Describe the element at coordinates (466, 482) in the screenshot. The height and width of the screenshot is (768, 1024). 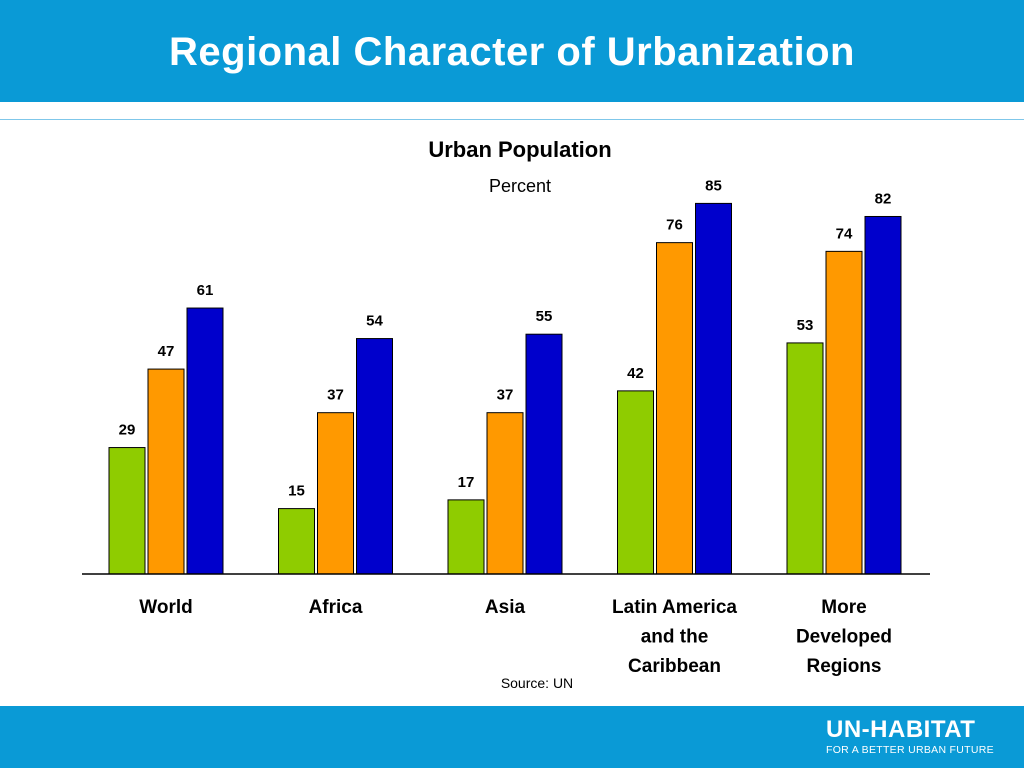
I see `data-label: 17` at that location.